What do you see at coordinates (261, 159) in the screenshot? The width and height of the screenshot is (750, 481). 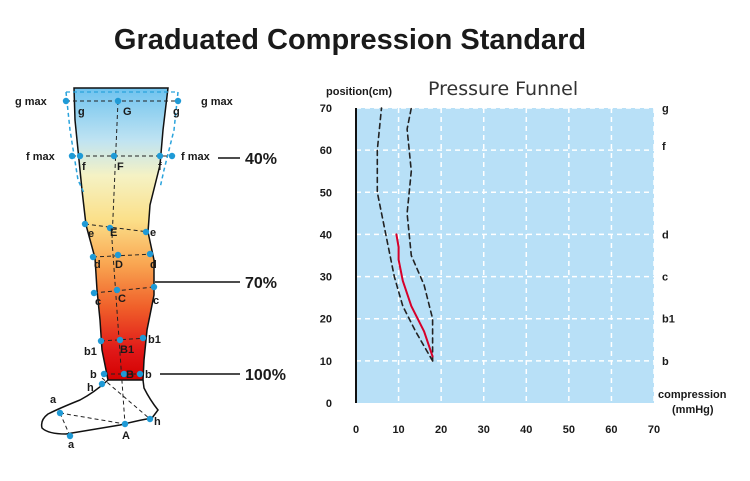 I see `percent-40: 40%` at bounding box center [261, 159].